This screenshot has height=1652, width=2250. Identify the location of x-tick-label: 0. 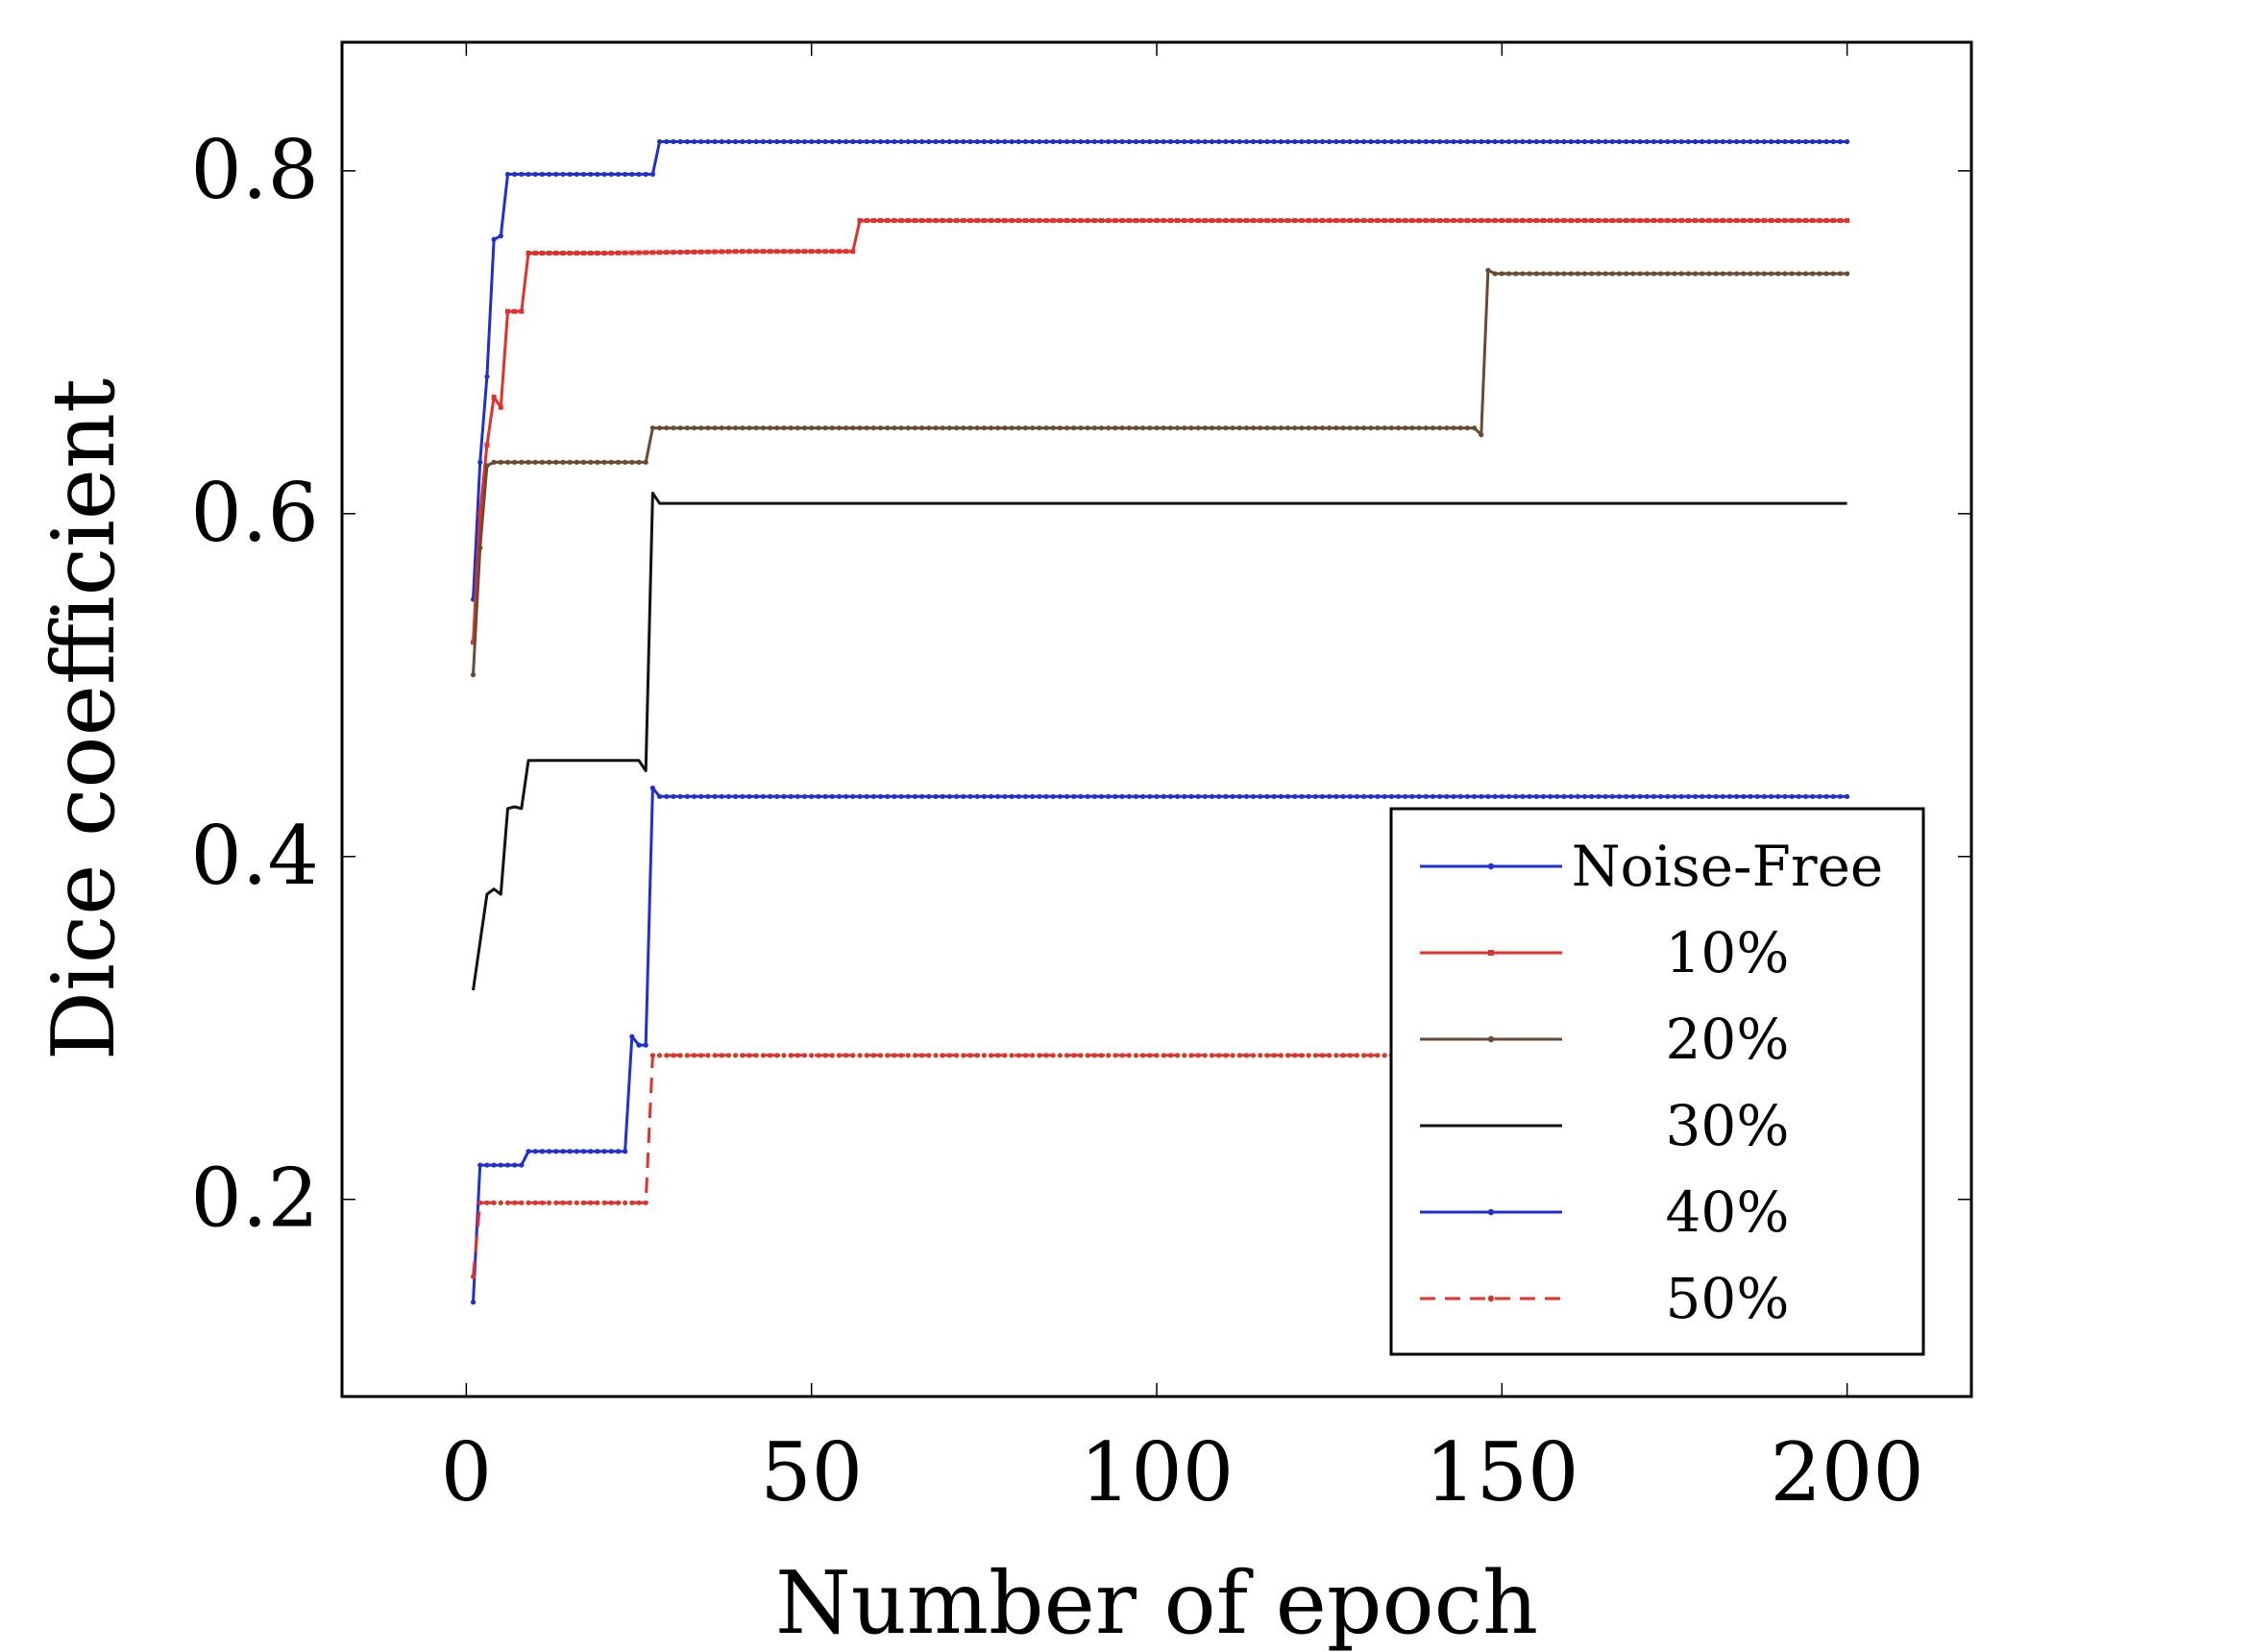
(467, 1472).